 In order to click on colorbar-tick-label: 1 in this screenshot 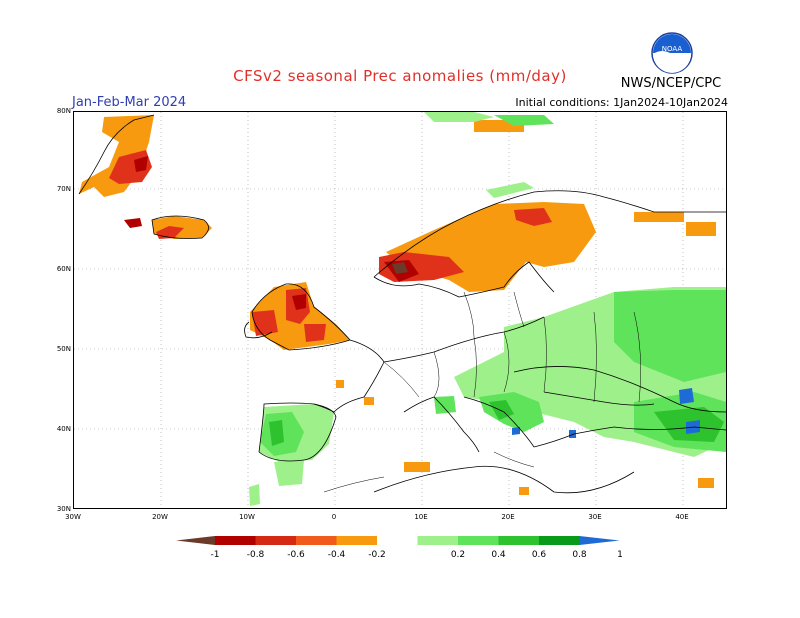, I will do `click(620, 555)`.